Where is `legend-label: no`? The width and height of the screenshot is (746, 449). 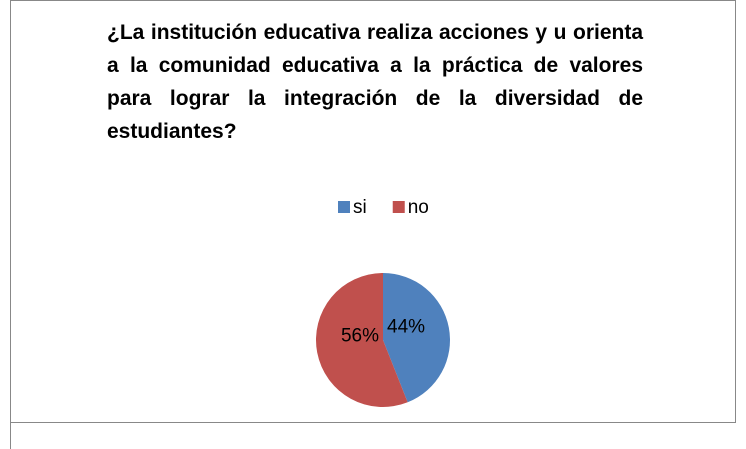 legend-label: no is located at coordinates (418, 207).